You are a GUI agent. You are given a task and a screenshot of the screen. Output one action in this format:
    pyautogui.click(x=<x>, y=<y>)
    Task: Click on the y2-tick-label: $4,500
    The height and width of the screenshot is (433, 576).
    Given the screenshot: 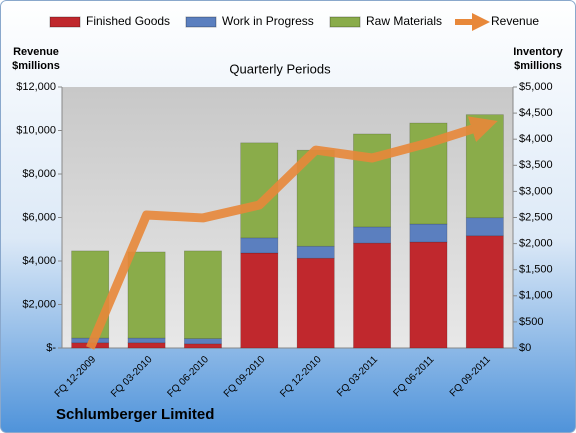 What is the action you would take?
    pyautogui.click(x=536, y=113)
    